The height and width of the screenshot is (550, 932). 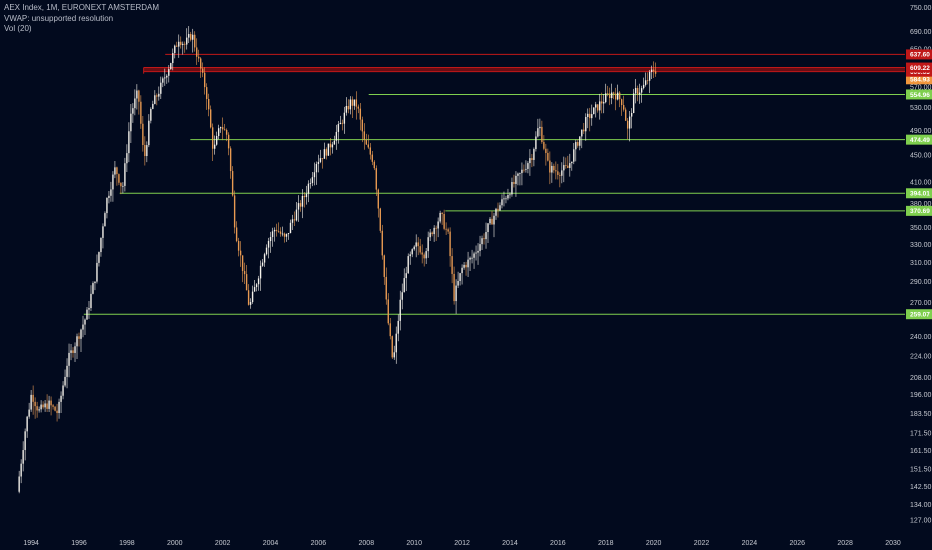 What do you see at coordinates (919, 79) in the screenshot?
I see `current-price-badge` at bounding box center [919, 79].